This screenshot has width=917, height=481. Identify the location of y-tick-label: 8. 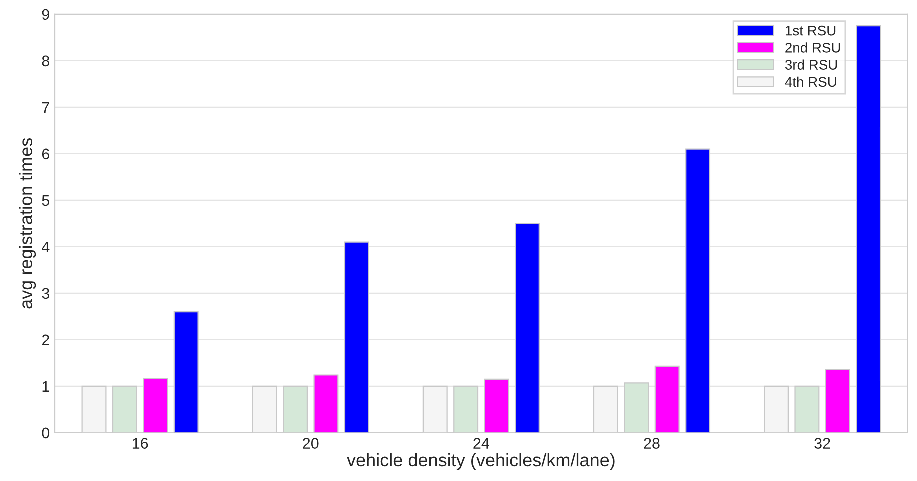
(46, 61).